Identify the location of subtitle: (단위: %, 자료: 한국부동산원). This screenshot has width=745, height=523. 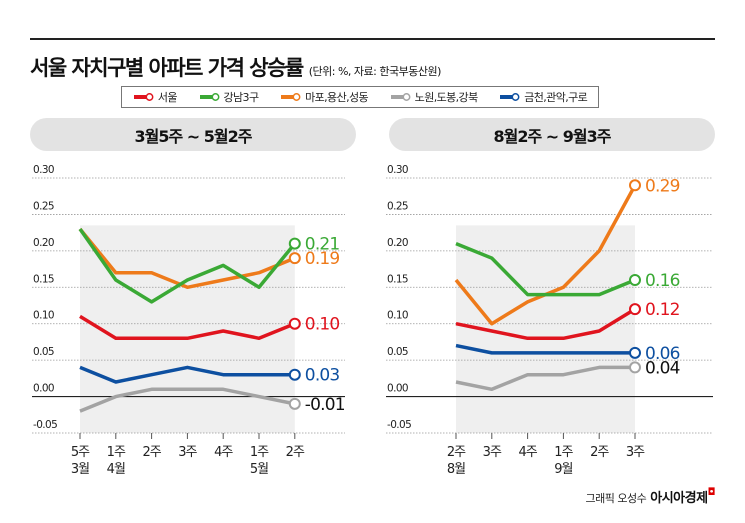
(375, 71).